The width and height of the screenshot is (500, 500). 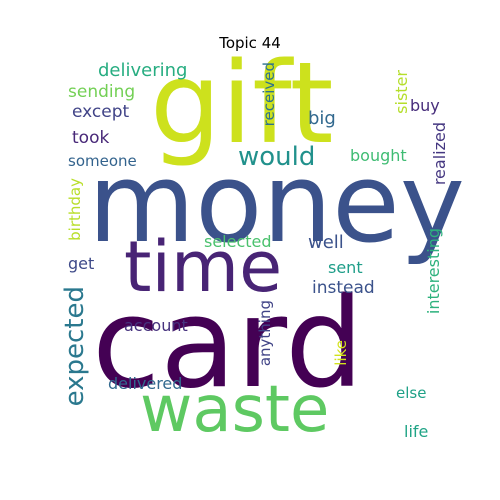 What do you see at coordinates (277, 157) in the screenshot?
I see `word-would: would` at bounding box center [277, 157].